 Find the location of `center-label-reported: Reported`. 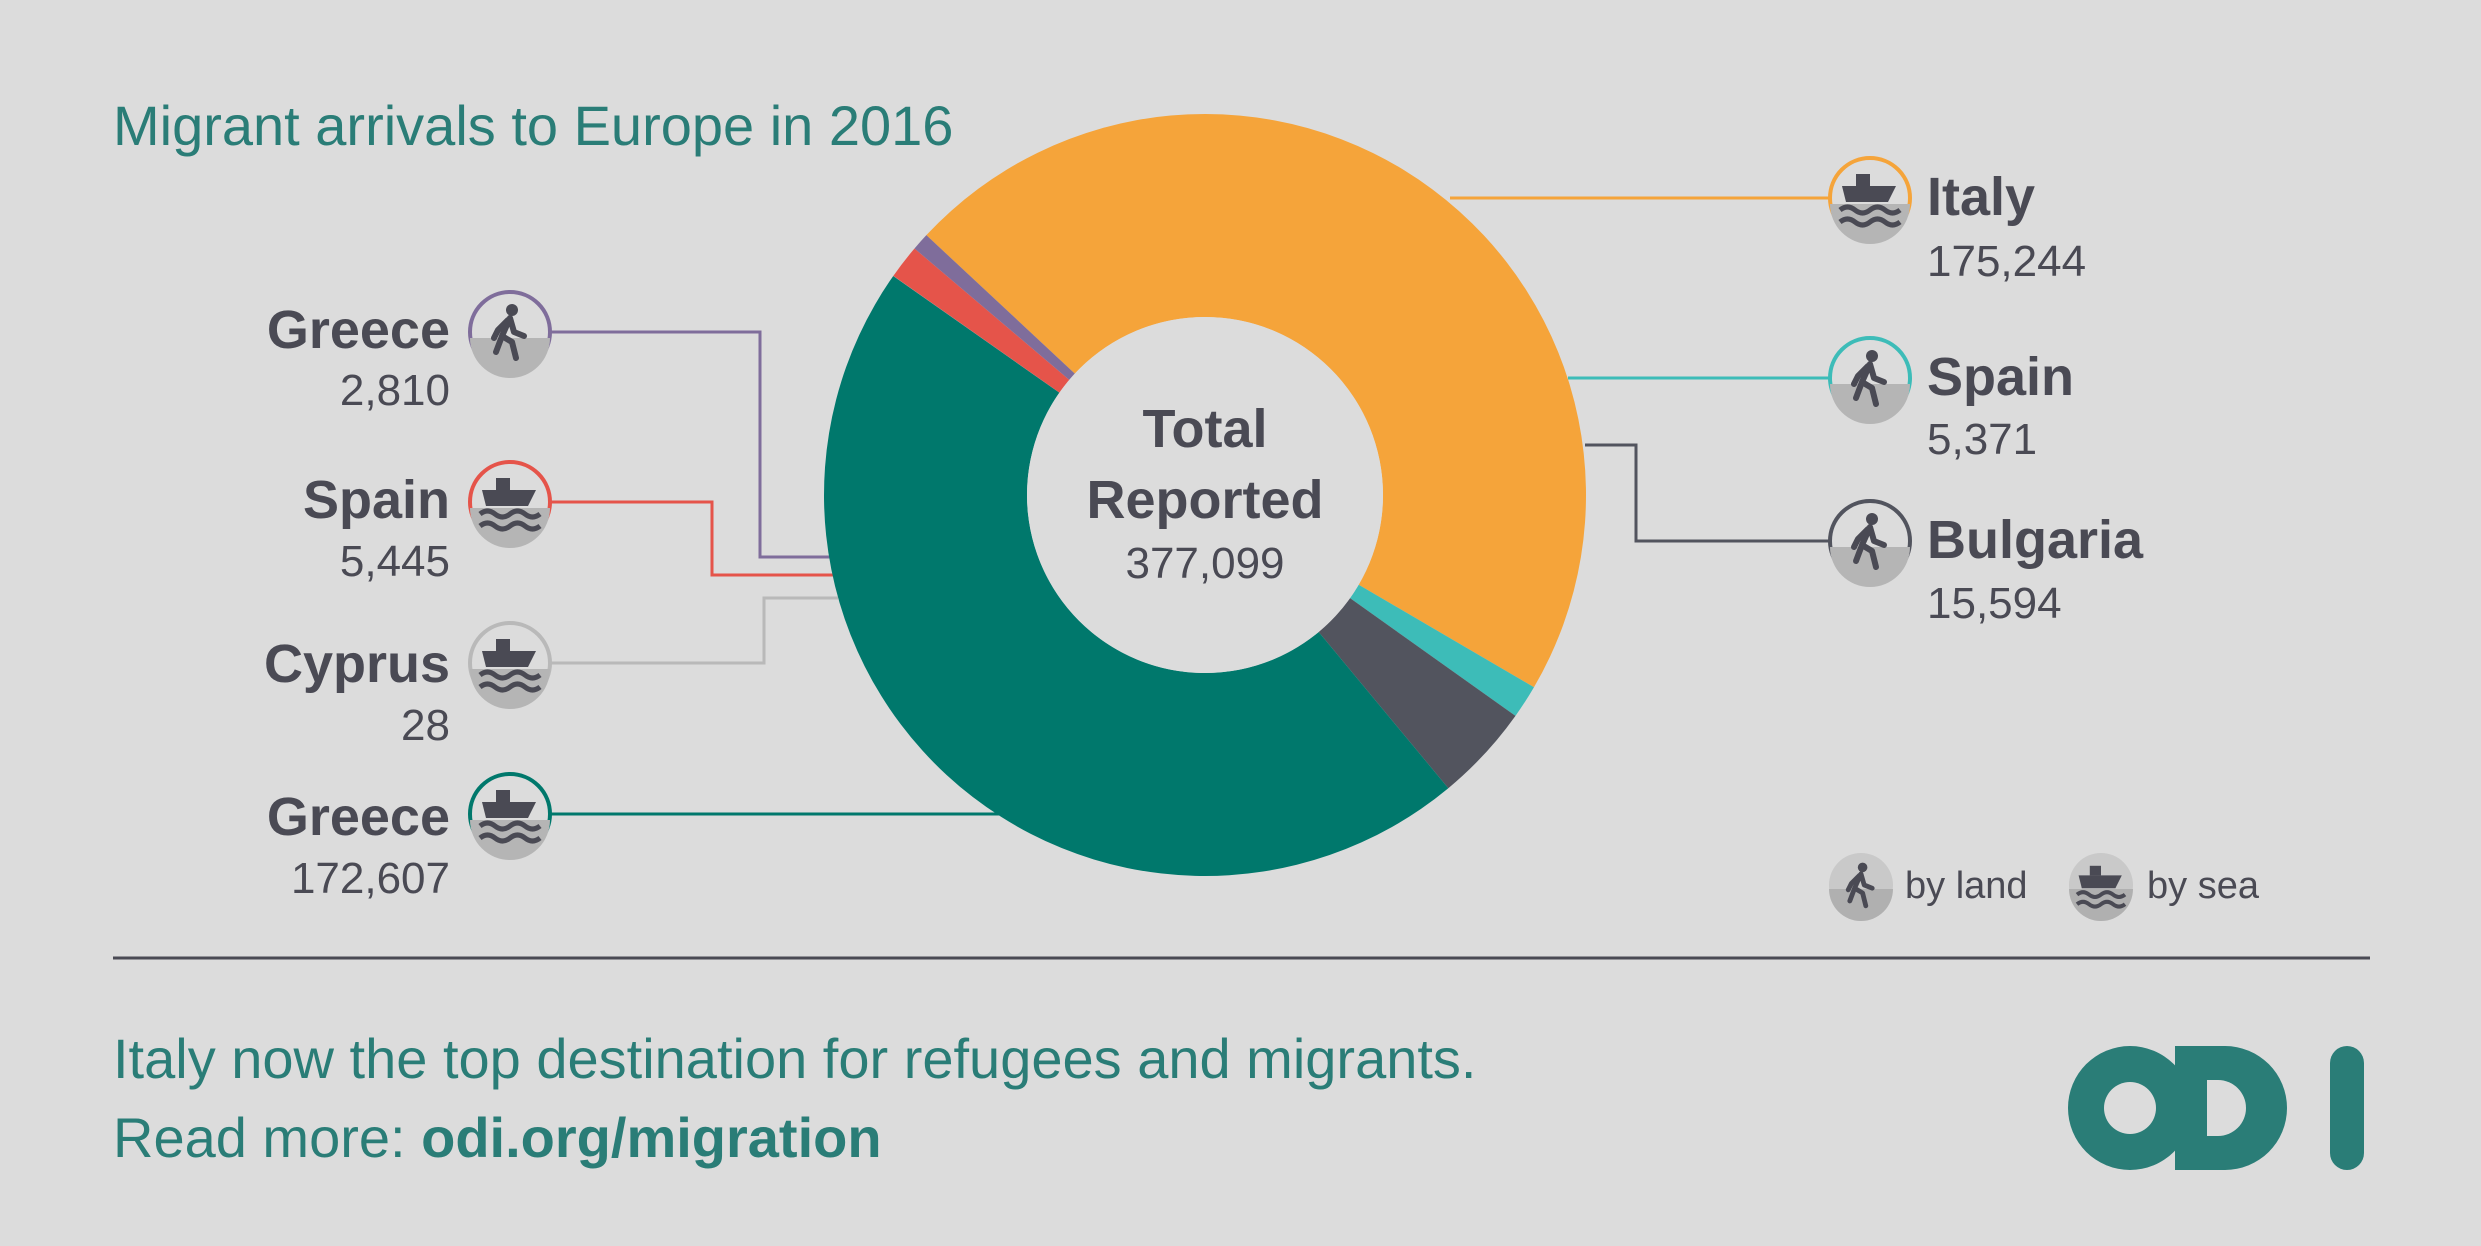

center-label-reported: Reported is located at coordinates (1204, 500).